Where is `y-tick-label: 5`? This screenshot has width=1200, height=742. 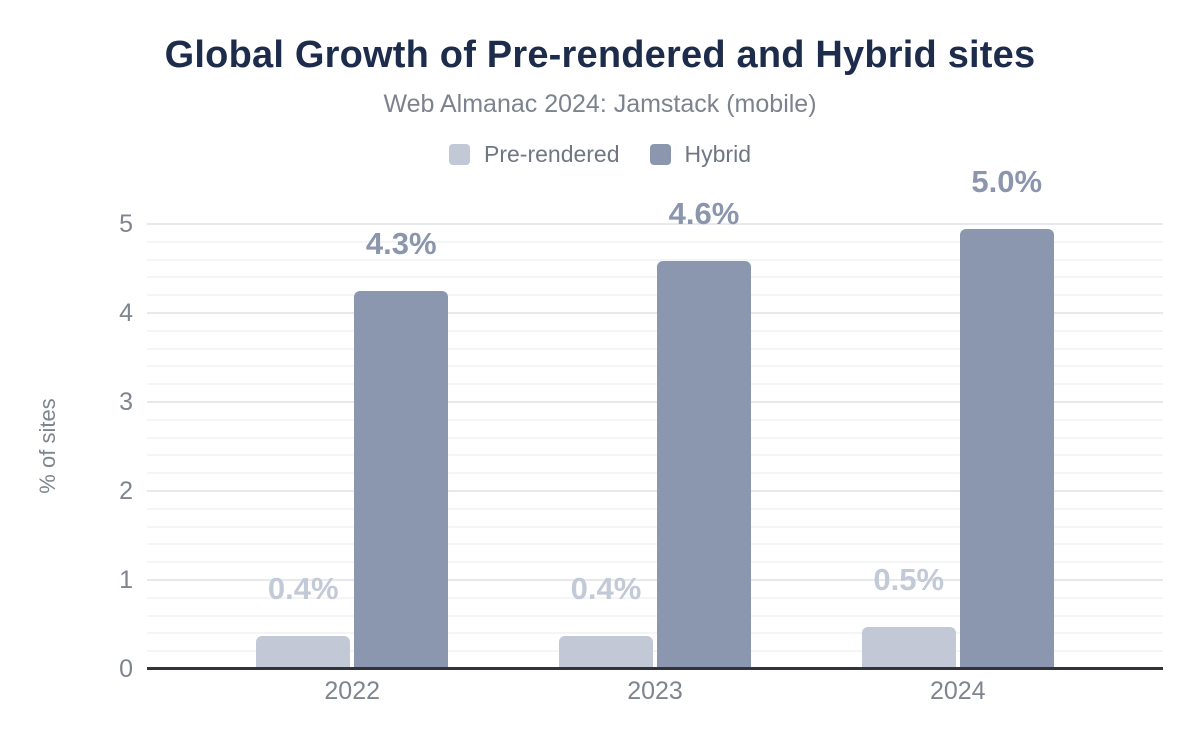
y-tick-label: 5 is located at coordinates (126, 224).